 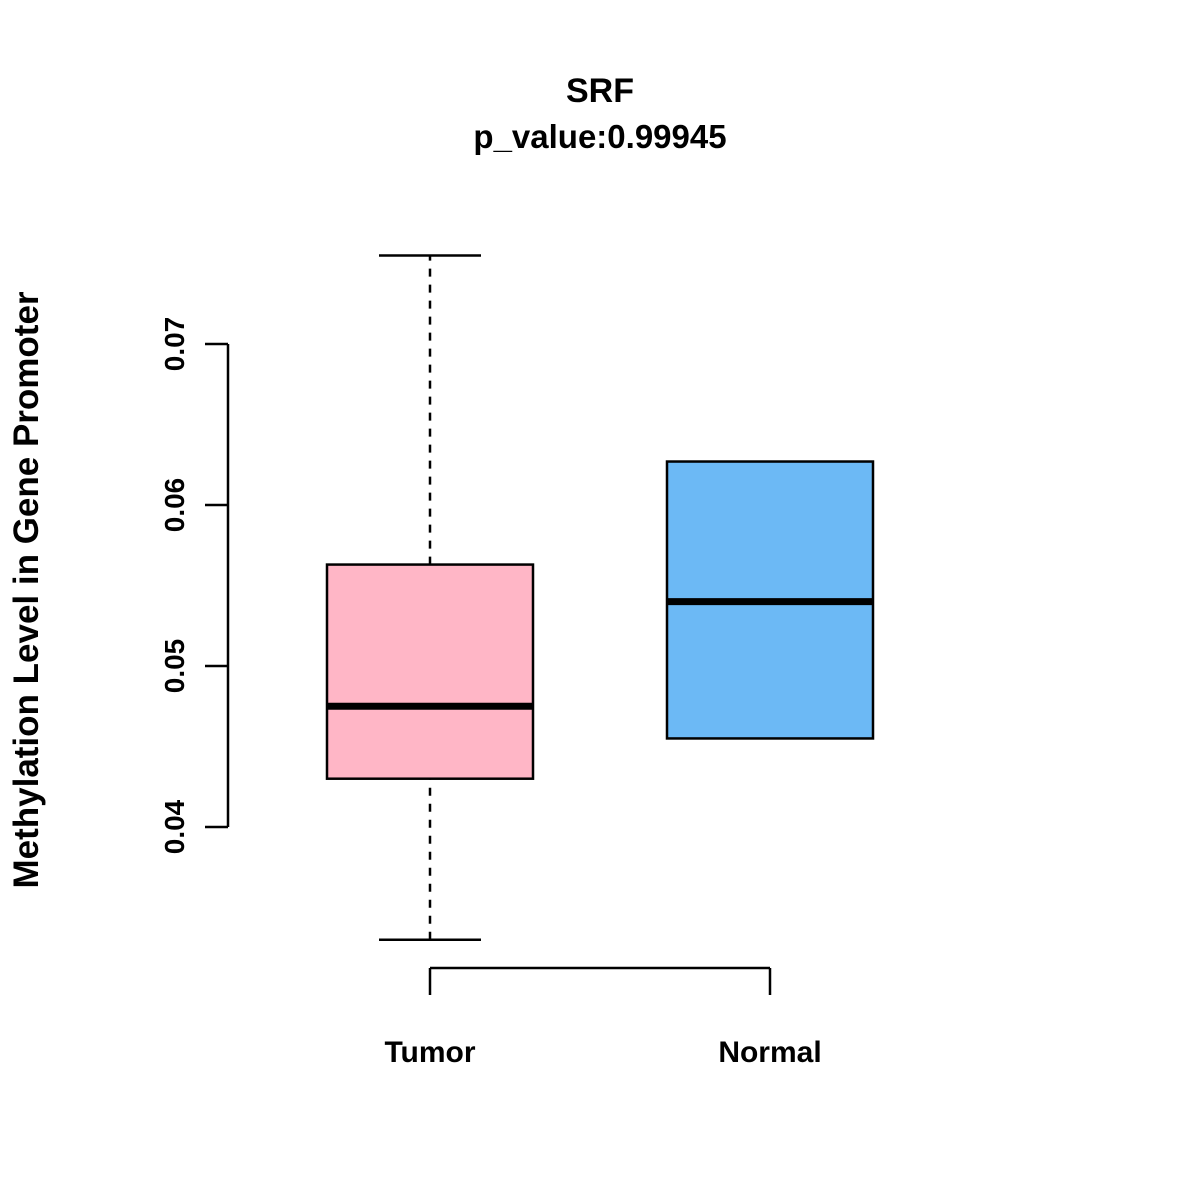 What do you see at coordinates (603, 1017) in the screenshot?
I see `x-axis: Tumor Normal` at bounding box center [603, 1017].